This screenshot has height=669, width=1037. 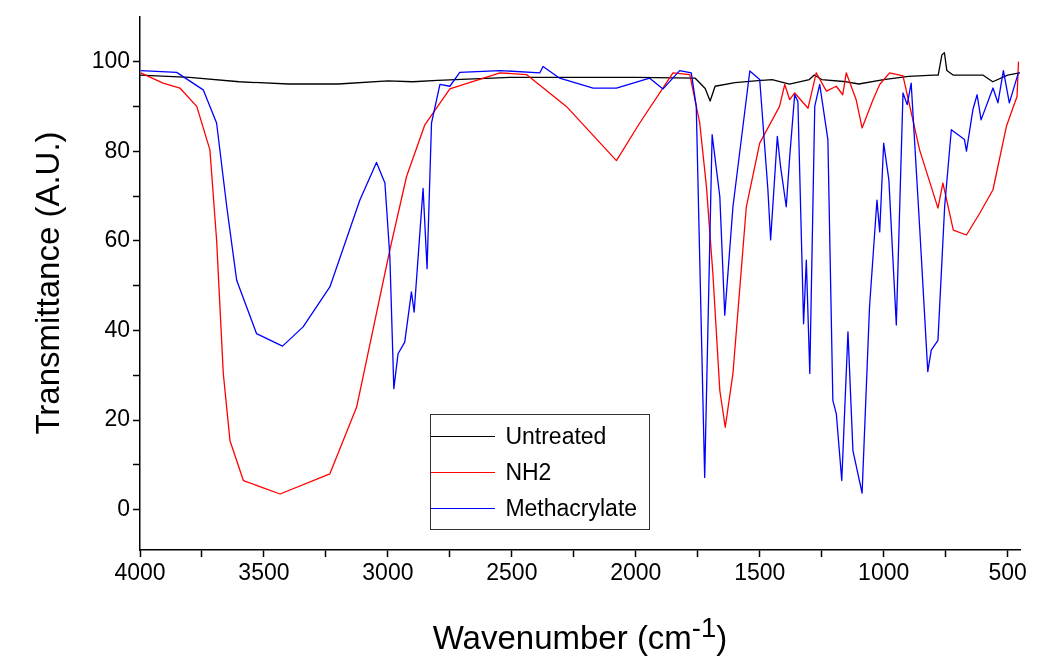 I want to click on x-tick-label: 2000, so click(x=636, y=572).